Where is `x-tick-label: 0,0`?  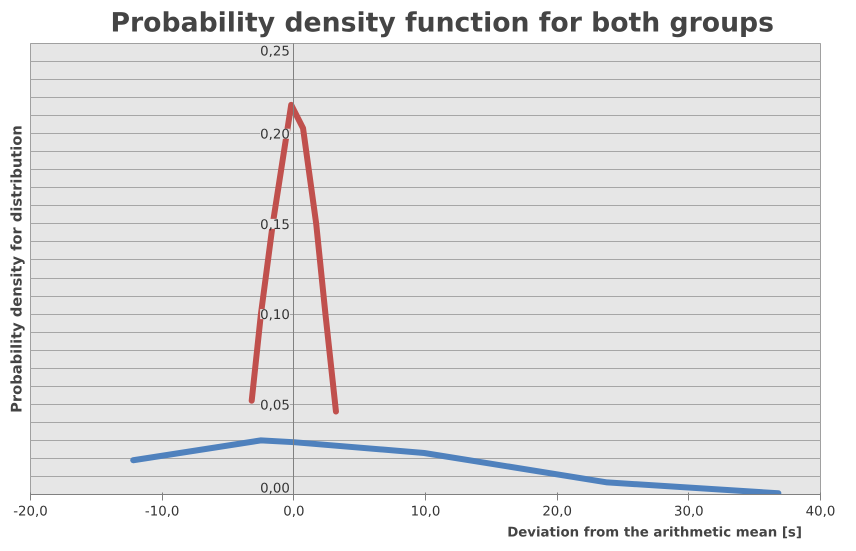
x-tick-label: 0,0 is located at coordinates (293, 512).